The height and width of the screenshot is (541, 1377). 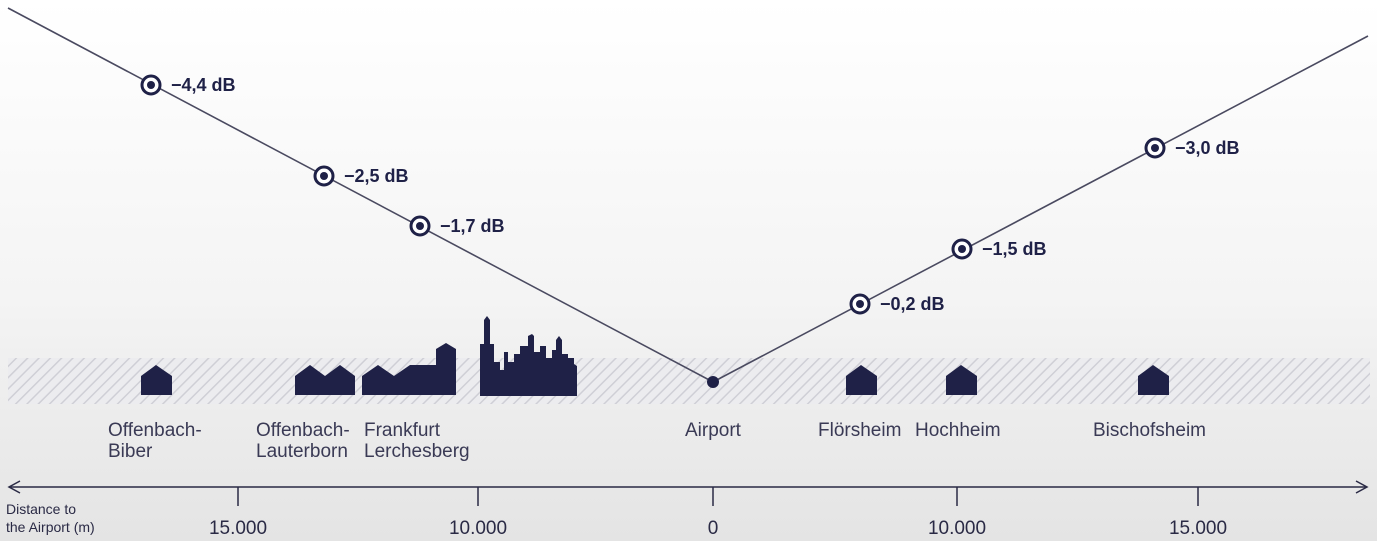 I want to click on skyline-icon-frankfurt, so click(x=528, y=356).